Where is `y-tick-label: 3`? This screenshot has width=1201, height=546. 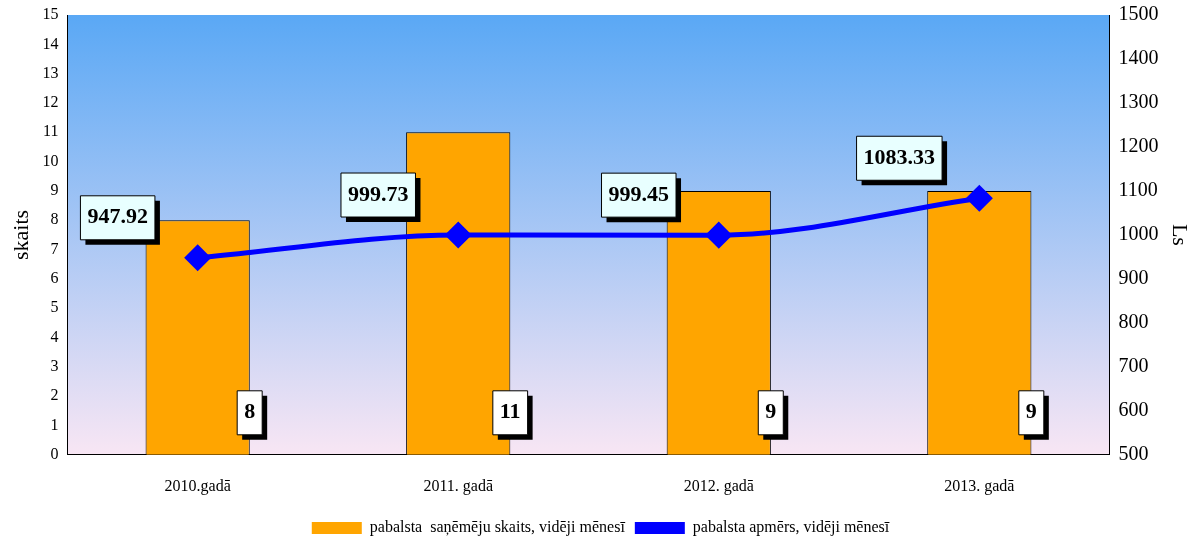
y-tick-label: 3 is located at coordinates (54, 366).